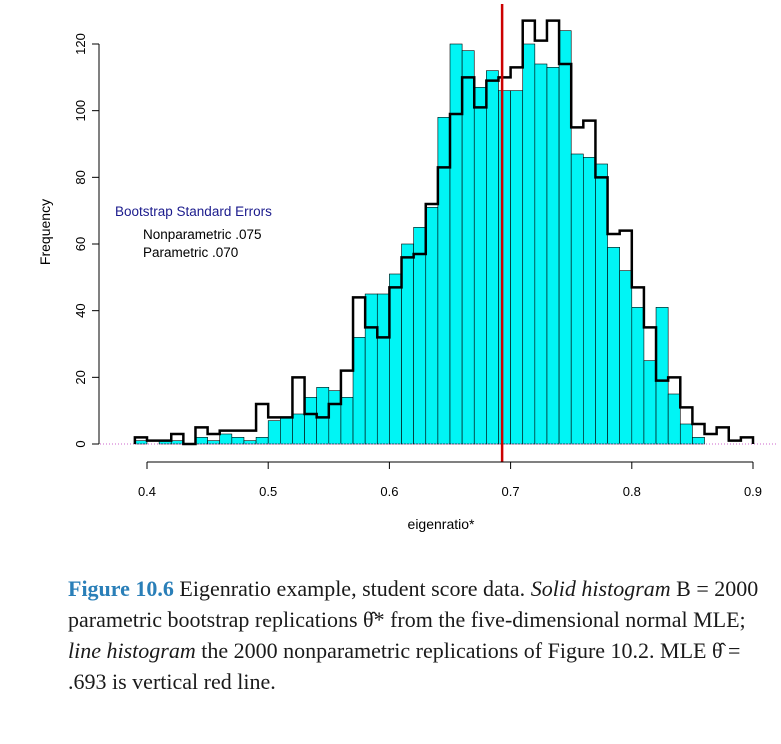 This screenshot has width=781, height=744. I want to click on legend-title: Bootstrap Standard Errors, so click(193, 211).